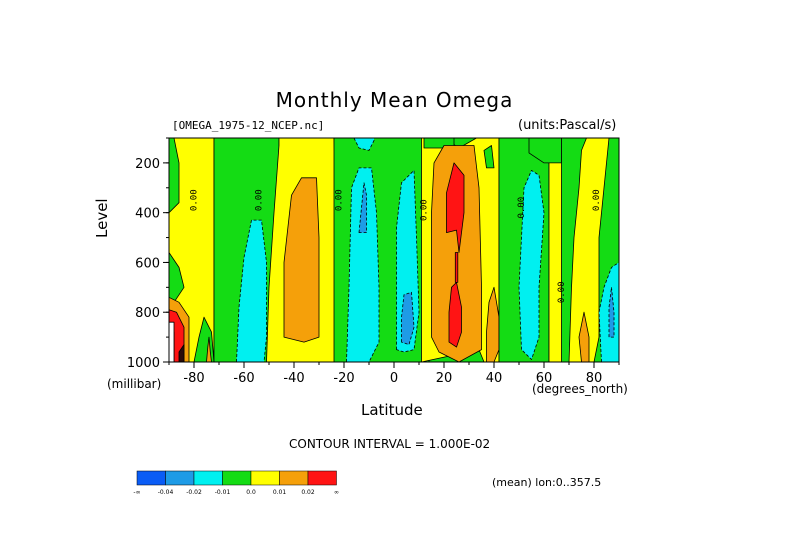 The width and height of the screenshot is (789, 558). Describe the element at coordinates (172, 341) in the screenshot. I see `contour-region-sh-polar-white` at that location.